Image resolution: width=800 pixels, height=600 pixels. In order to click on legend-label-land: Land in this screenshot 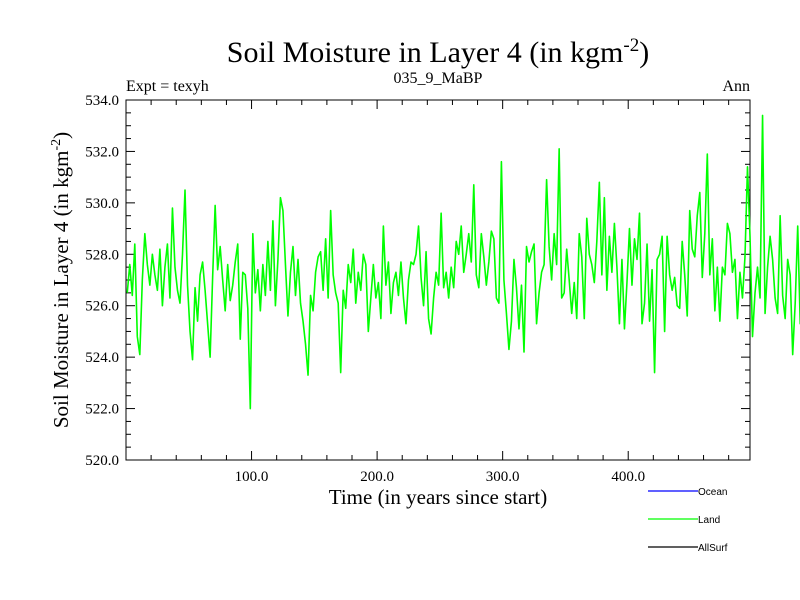, I will do `click(709, 520)`.